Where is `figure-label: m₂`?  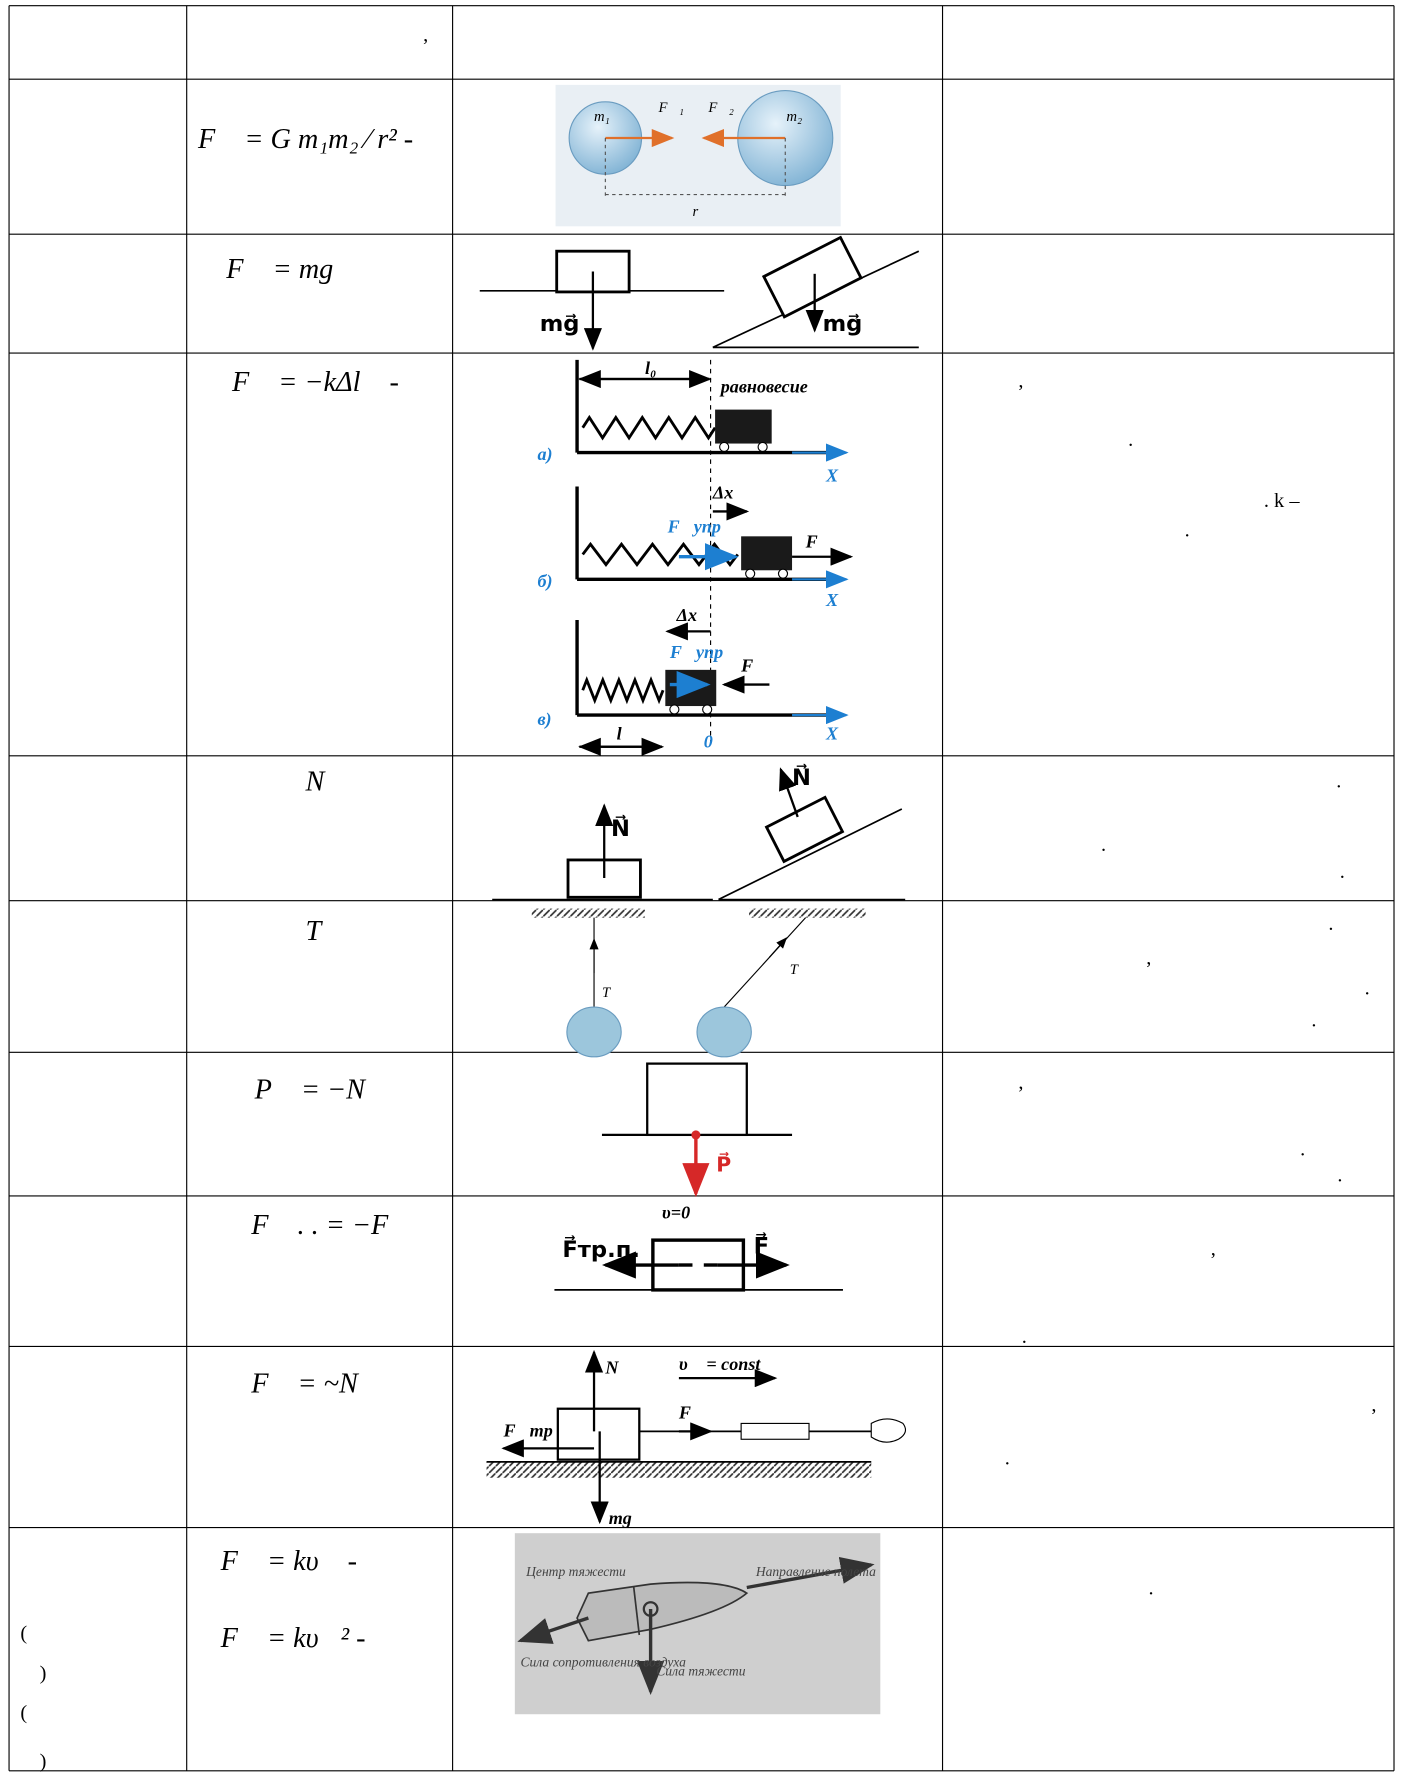 figure-label: m₂ is located at coordinates (794, 117).